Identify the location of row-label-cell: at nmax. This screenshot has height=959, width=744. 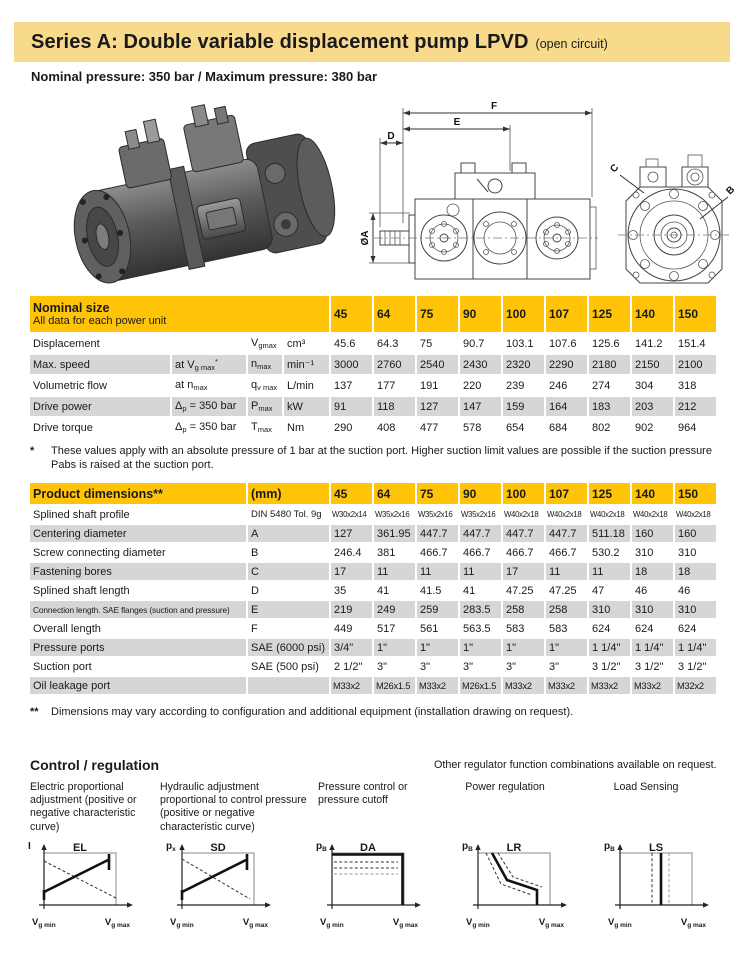
(210, 384).